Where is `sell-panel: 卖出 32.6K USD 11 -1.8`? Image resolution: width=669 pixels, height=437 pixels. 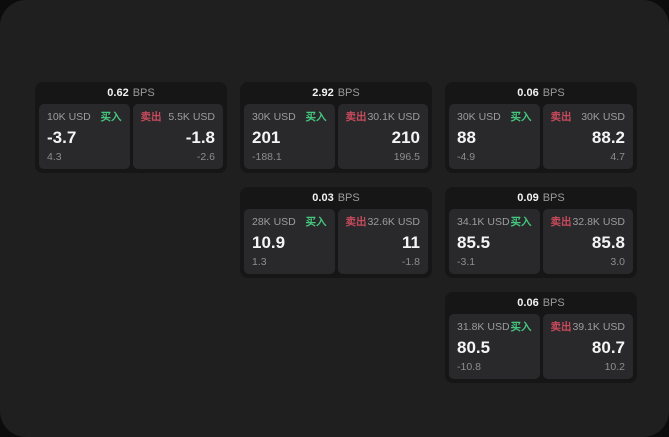 sell-panel: 卖出 32.6K USD 11 -1.8 is located at coordinates (382, 241).